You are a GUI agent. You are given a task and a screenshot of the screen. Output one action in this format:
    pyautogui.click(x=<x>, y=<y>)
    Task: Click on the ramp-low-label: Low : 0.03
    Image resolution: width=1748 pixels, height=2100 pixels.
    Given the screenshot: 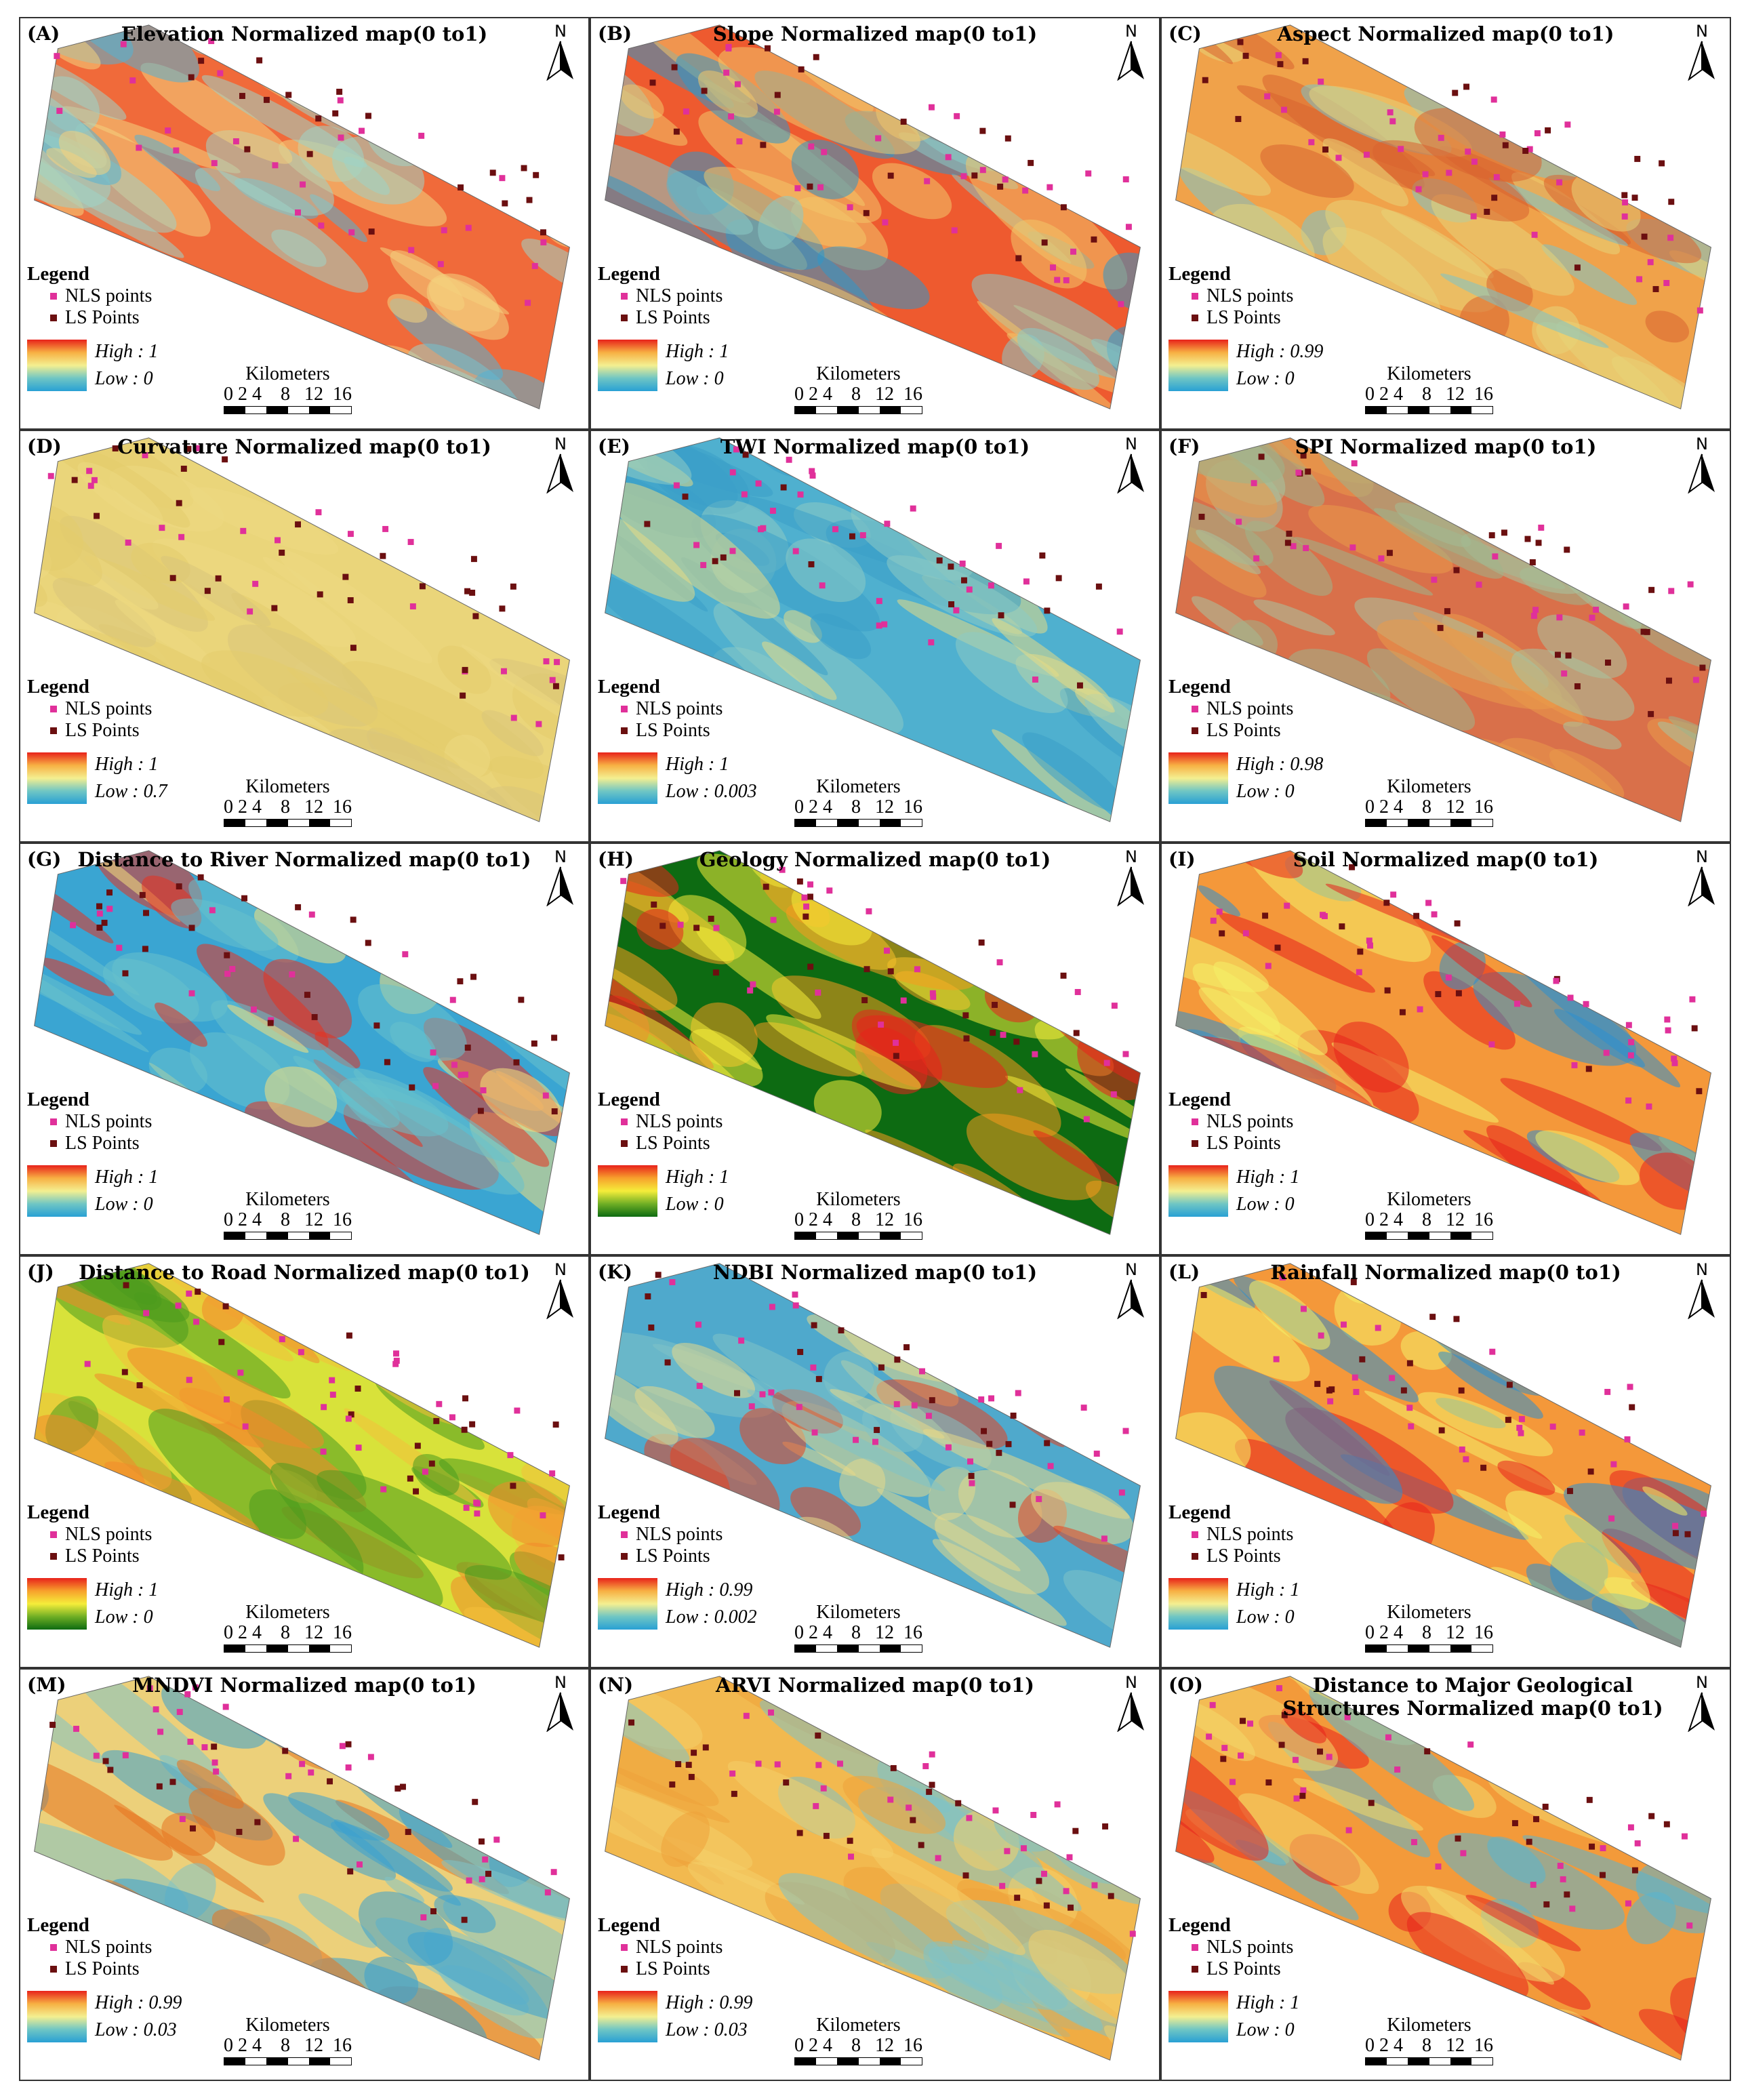 What is the action you would take?
    pyautogui.click(x=707, y=2029)
    